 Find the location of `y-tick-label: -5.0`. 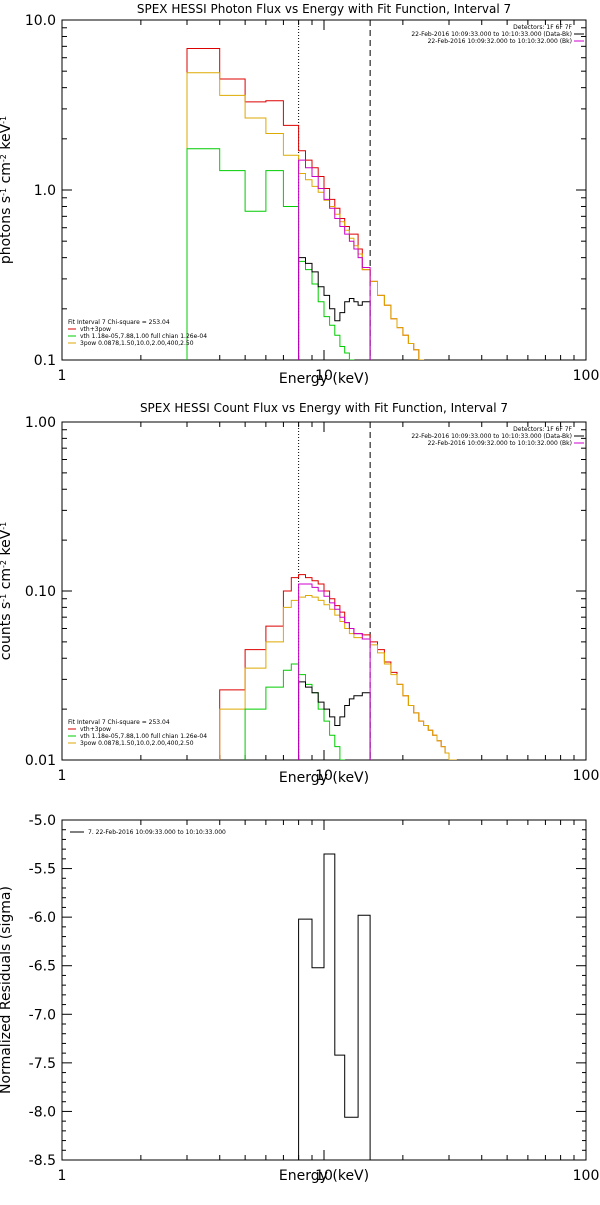

y-tick-label: -5.0 is located at coordinates (42, 821).